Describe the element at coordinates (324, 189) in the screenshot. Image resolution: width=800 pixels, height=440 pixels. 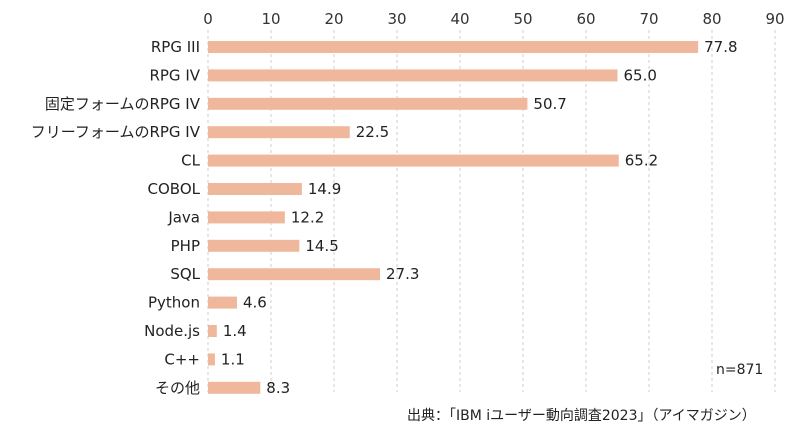
I see `data-label: 14.9` at that location.